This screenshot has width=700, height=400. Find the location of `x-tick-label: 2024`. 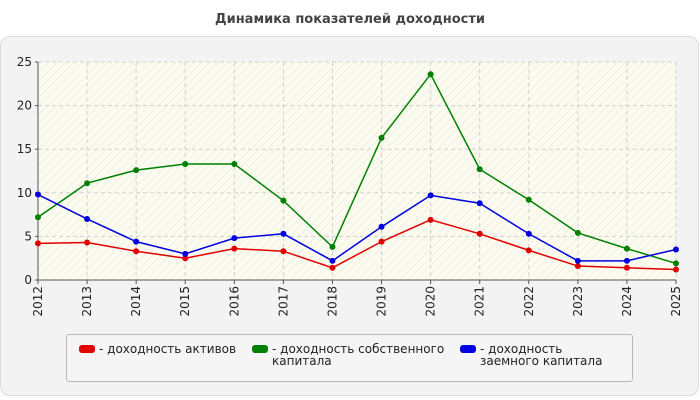

x-tick-label: 2024 is located at coordinates (627, 301).